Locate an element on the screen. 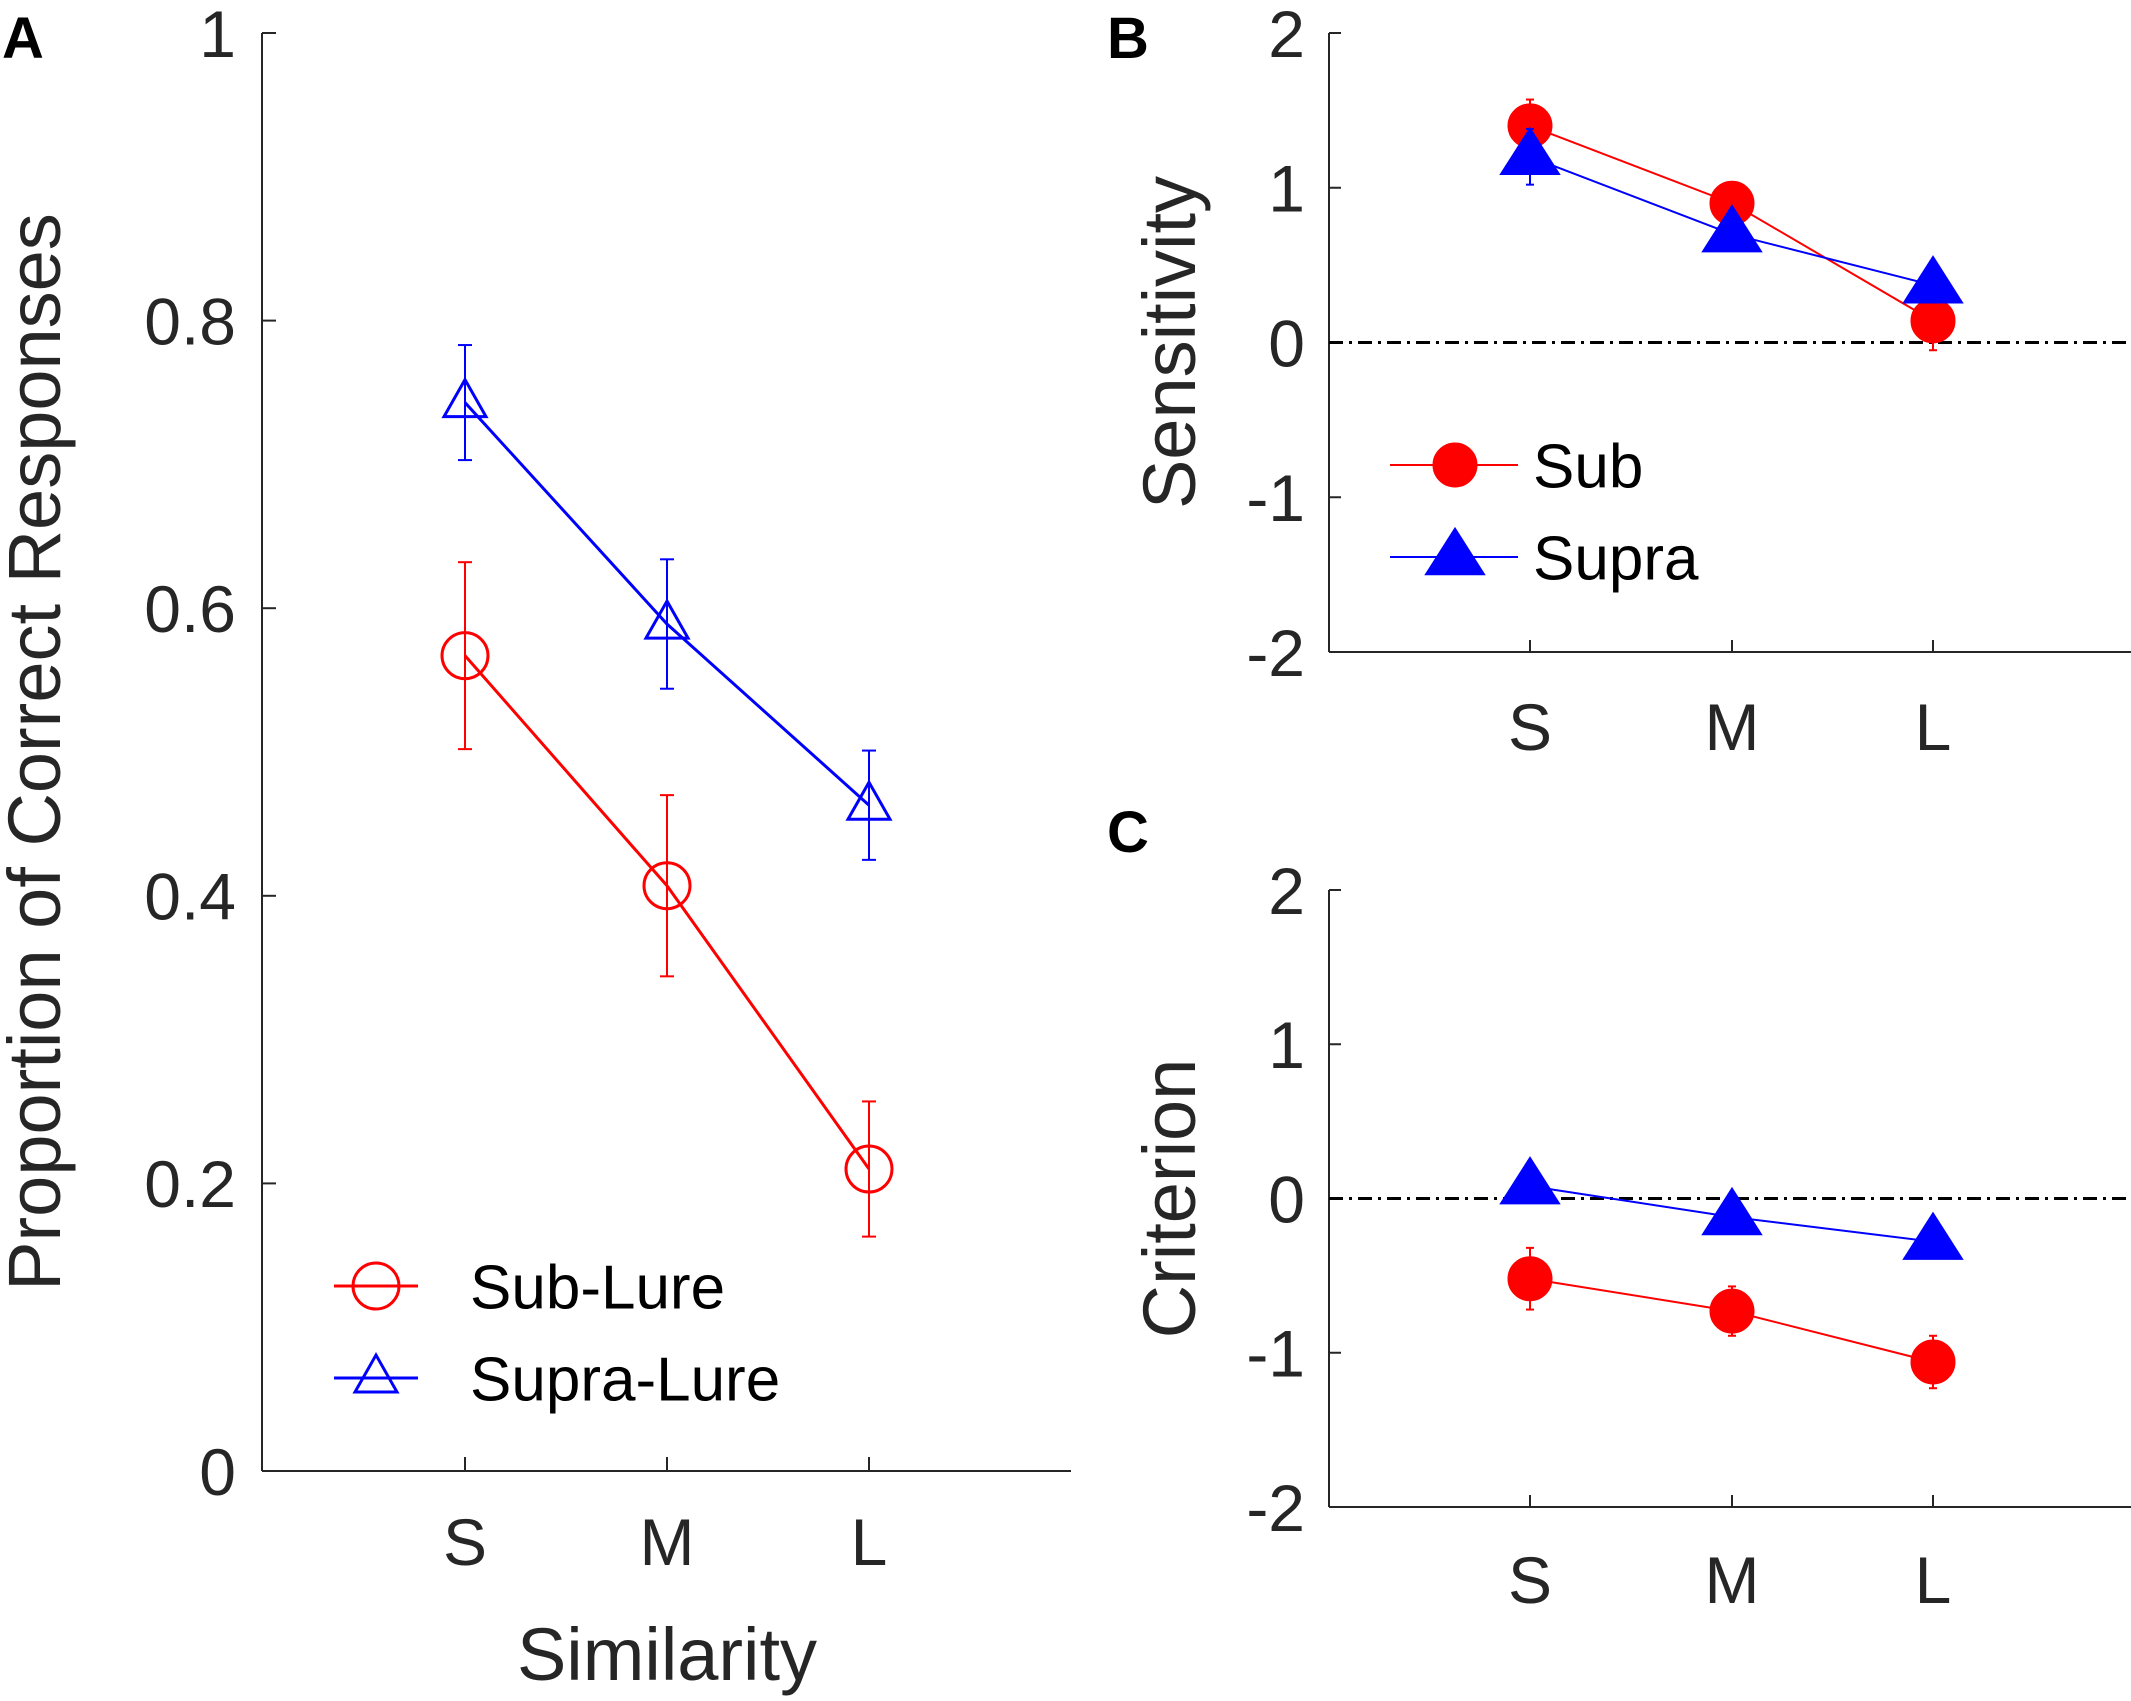 The width and height of the screenshot is (2131, 1701). panel-a-y-axis-label: Proportion of Correct Responses is located at coordinates (38, 752).